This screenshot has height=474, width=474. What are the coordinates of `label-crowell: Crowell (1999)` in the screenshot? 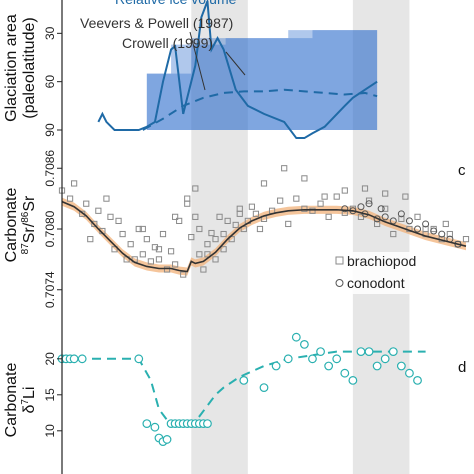 It's located at (167, 43).